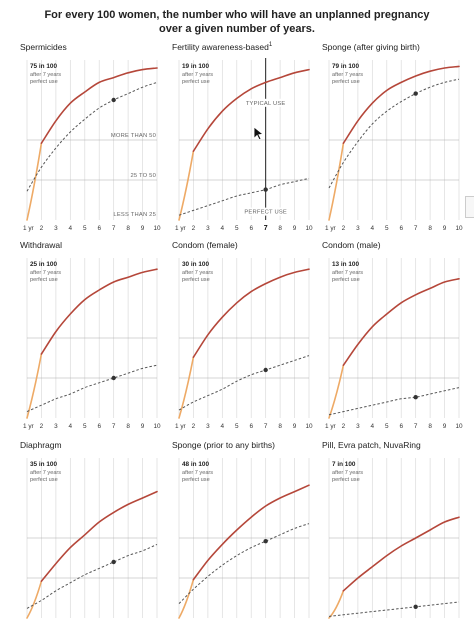 This screenshot has height=640, width=474. I want to click on rate-annotation: 35 in 100, so click(43, 464).